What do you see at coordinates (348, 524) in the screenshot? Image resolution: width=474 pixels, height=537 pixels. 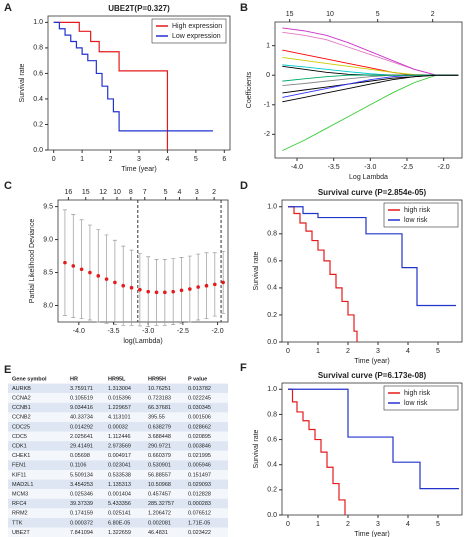 I see `x-tick-label: 2` at bounding box center [348, 524].